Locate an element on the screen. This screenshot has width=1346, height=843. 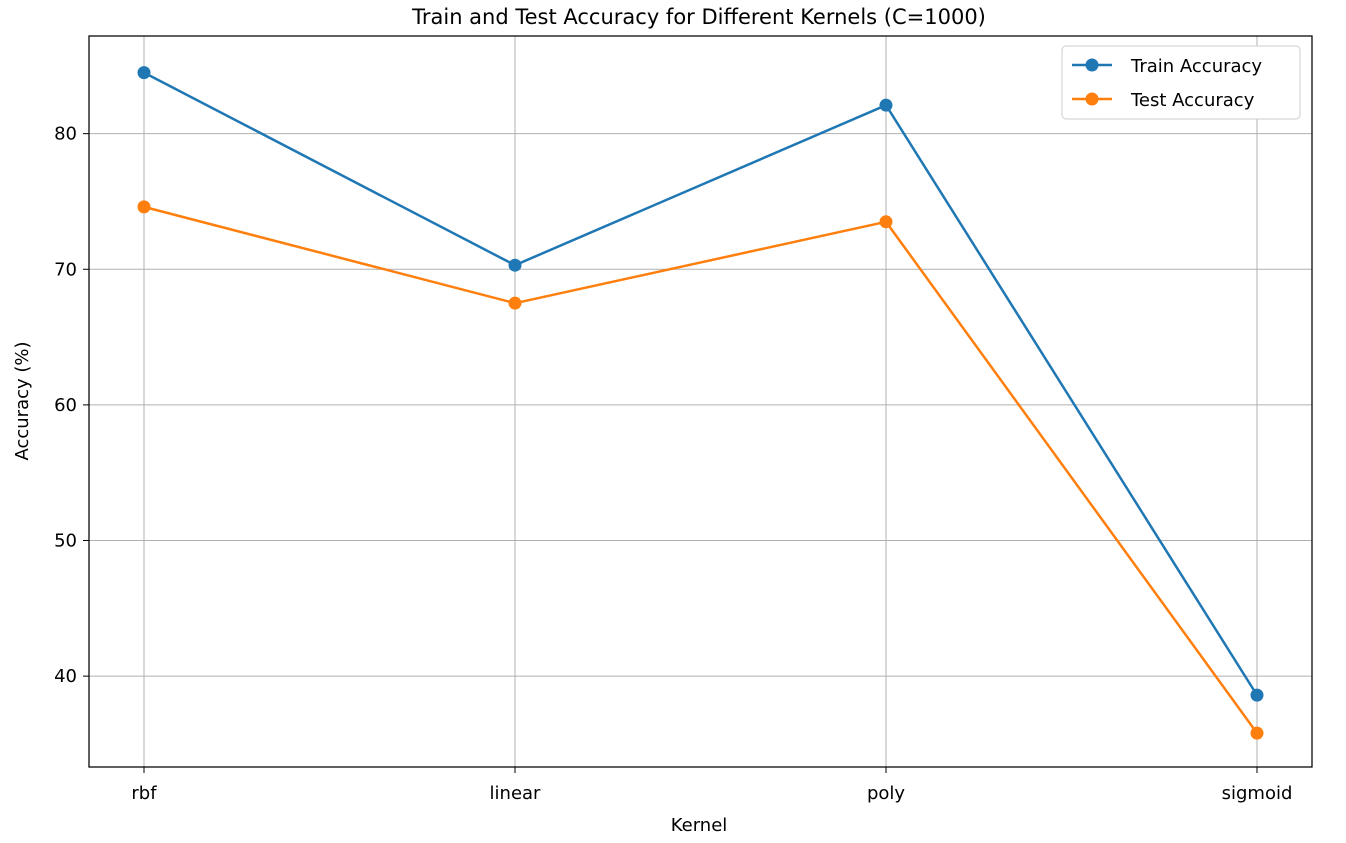
legend-test-marker is located at coordinates (1092, 99).